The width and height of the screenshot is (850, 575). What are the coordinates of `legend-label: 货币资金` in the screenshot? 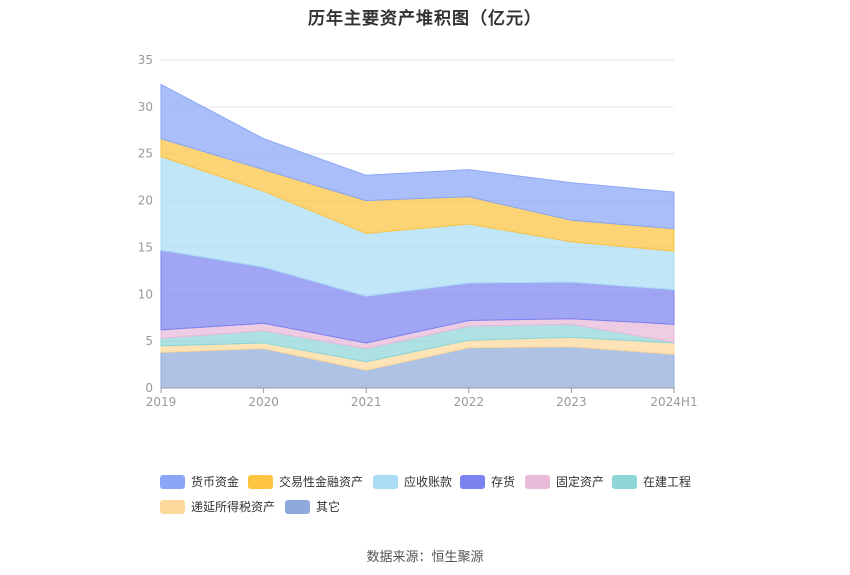 It's located at (215, 482).